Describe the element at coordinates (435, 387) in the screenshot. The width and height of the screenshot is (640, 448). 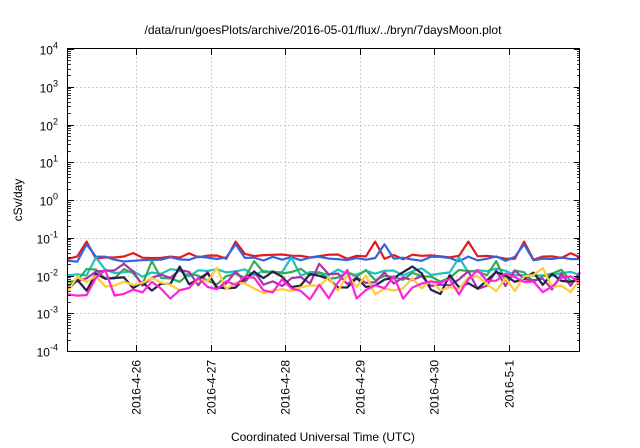
I see `x-tick-label: 2016-4-30` at that location.